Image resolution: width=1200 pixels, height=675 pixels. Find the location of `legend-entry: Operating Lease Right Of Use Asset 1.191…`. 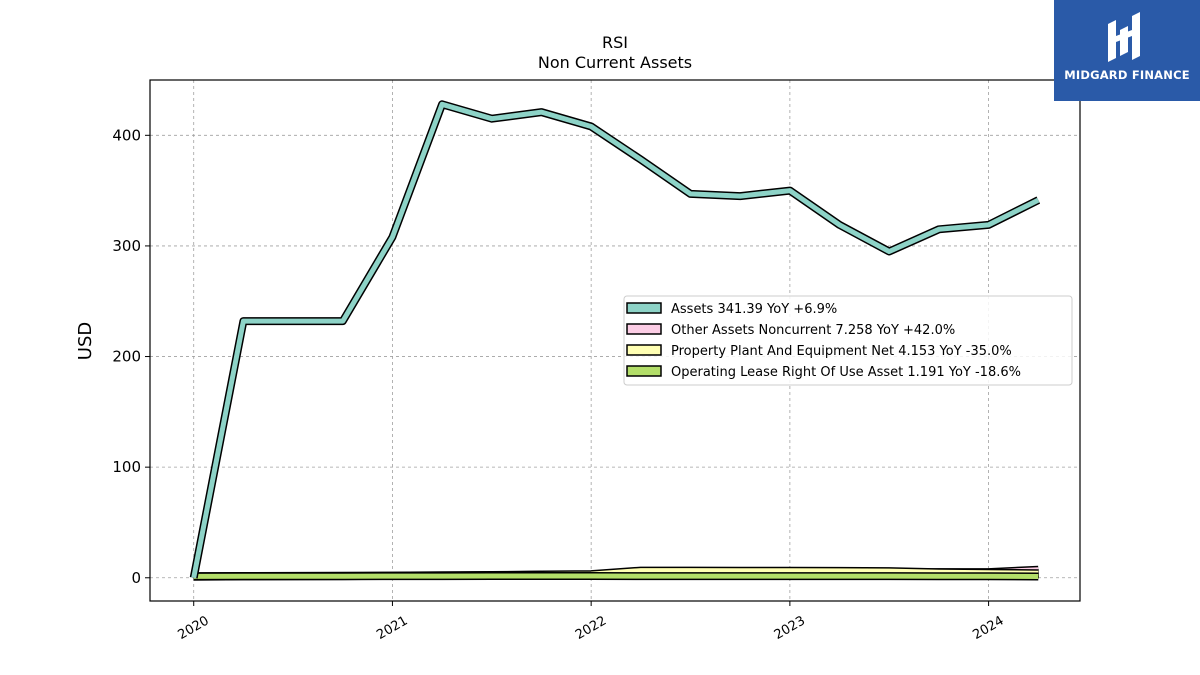

legend-entry: Operating Lease Right Of Use Asset 1.191… is located at coordinates (846, 372).